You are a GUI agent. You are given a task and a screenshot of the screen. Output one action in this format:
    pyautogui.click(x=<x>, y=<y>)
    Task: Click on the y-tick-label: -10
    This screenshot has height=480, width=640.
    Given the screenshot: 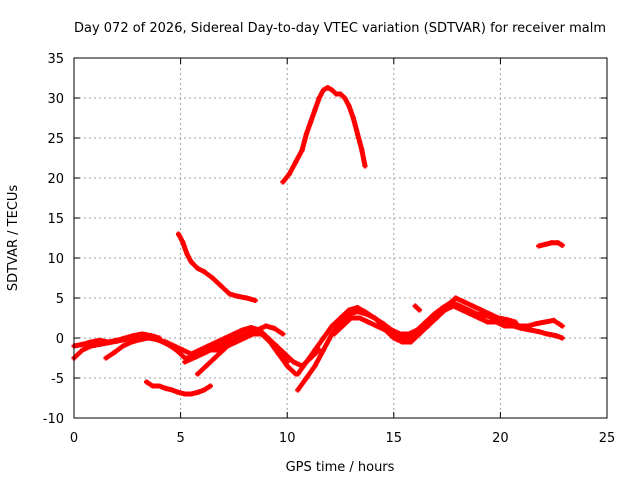 What is the action you would take?
    pyautogui.click(x=53, y=419)
    